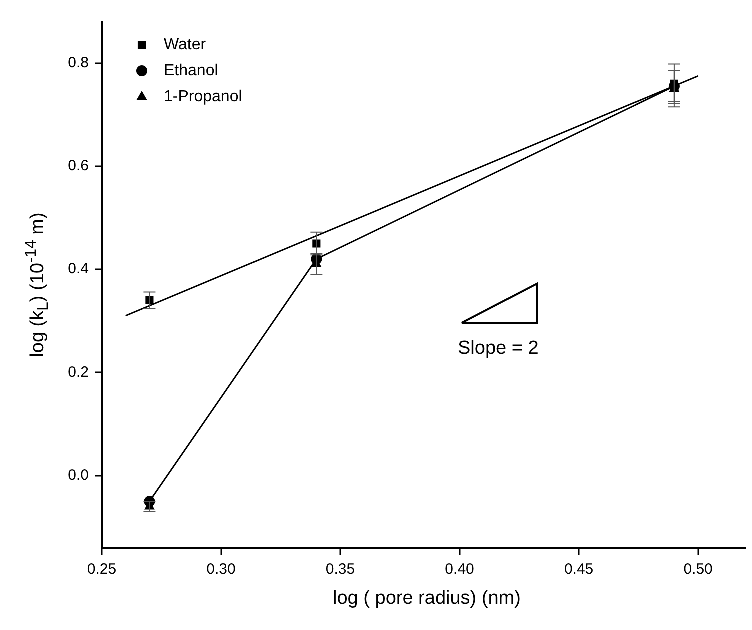  I want to click on y-tick-label: 0.2, so click(78, 372).